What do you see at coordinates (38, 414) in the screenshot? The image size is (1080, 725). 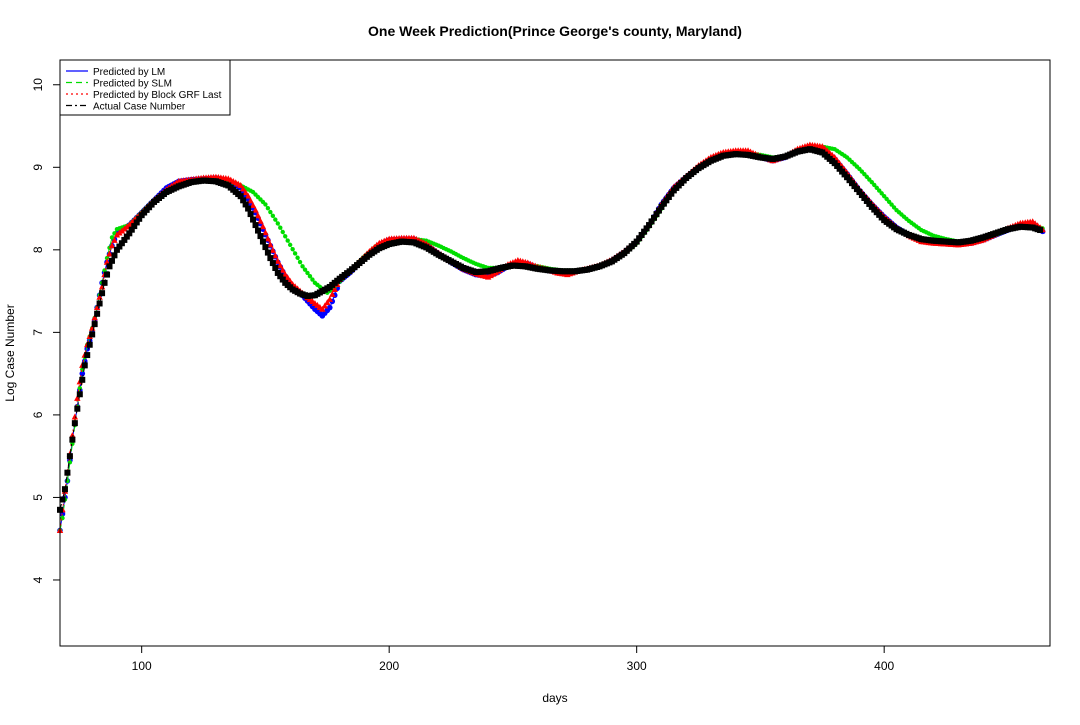 I see `y-tick-label: 6` at bounding box center [38, 414].